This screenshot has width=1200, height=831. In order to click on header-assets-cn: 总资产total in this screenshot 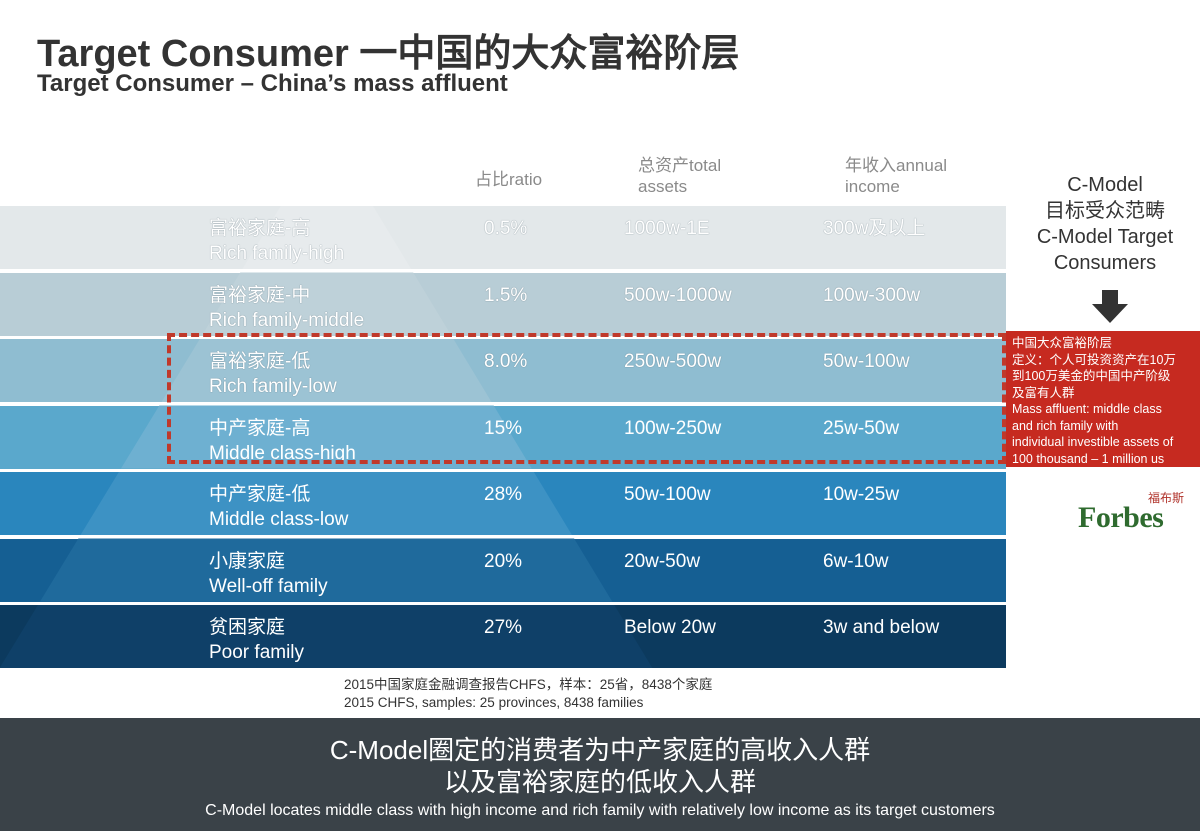, I will do `click(680, 165)`.